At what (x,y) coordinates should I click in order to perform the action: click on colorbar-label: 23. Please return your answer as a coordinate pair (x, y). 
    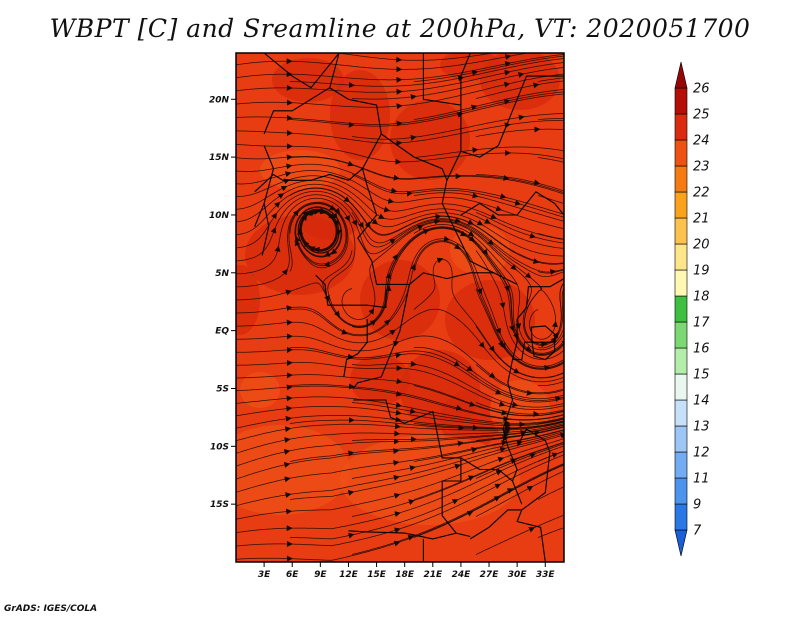
    Looking at the image, I should click on (701, 167).